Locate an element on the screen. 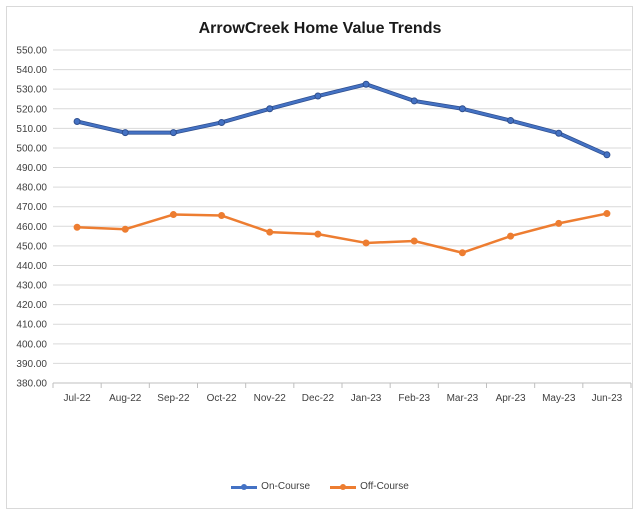  legend-item-off-course: Off-Course is located at coordinates (369, 486).